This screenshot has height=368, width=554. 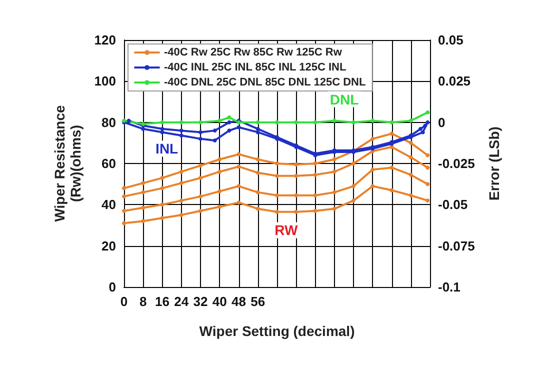 What do you see at coordinates (265, 82) in the screenshot?
I see `legend-label: -40C DNL 25C DNL 85C DNL 125C DNL` at bounding box center [265, 82].